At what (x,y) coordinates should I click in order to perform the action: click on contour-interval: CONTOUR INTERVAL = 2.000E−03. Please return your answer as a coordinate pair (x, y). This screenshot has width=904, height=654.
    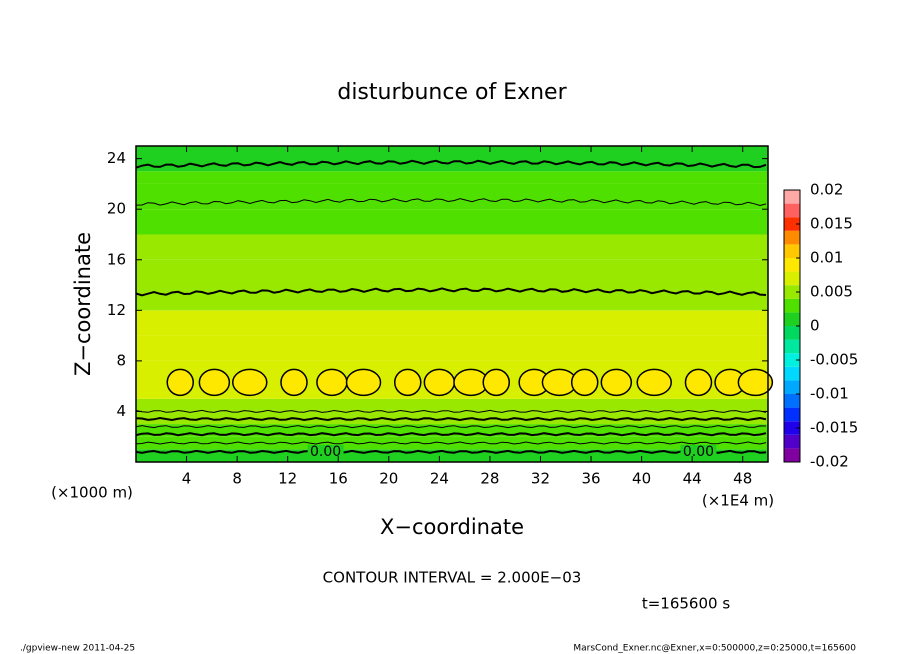
    Looking at the image, I should click on (452, 578).